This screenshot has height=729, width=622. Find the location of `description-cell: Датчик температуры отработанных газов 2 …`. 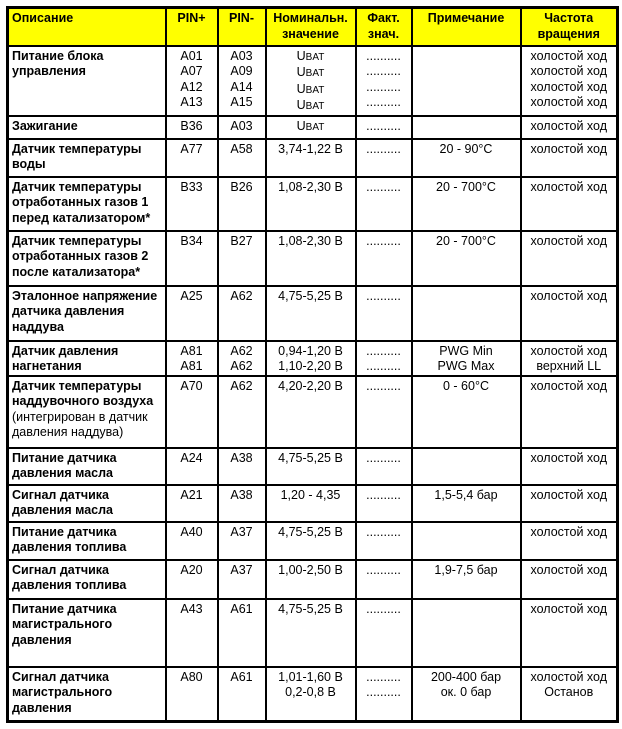

description-cell: Датчик температуры отработанных газов 2 … is located at coordinates (86, 258).